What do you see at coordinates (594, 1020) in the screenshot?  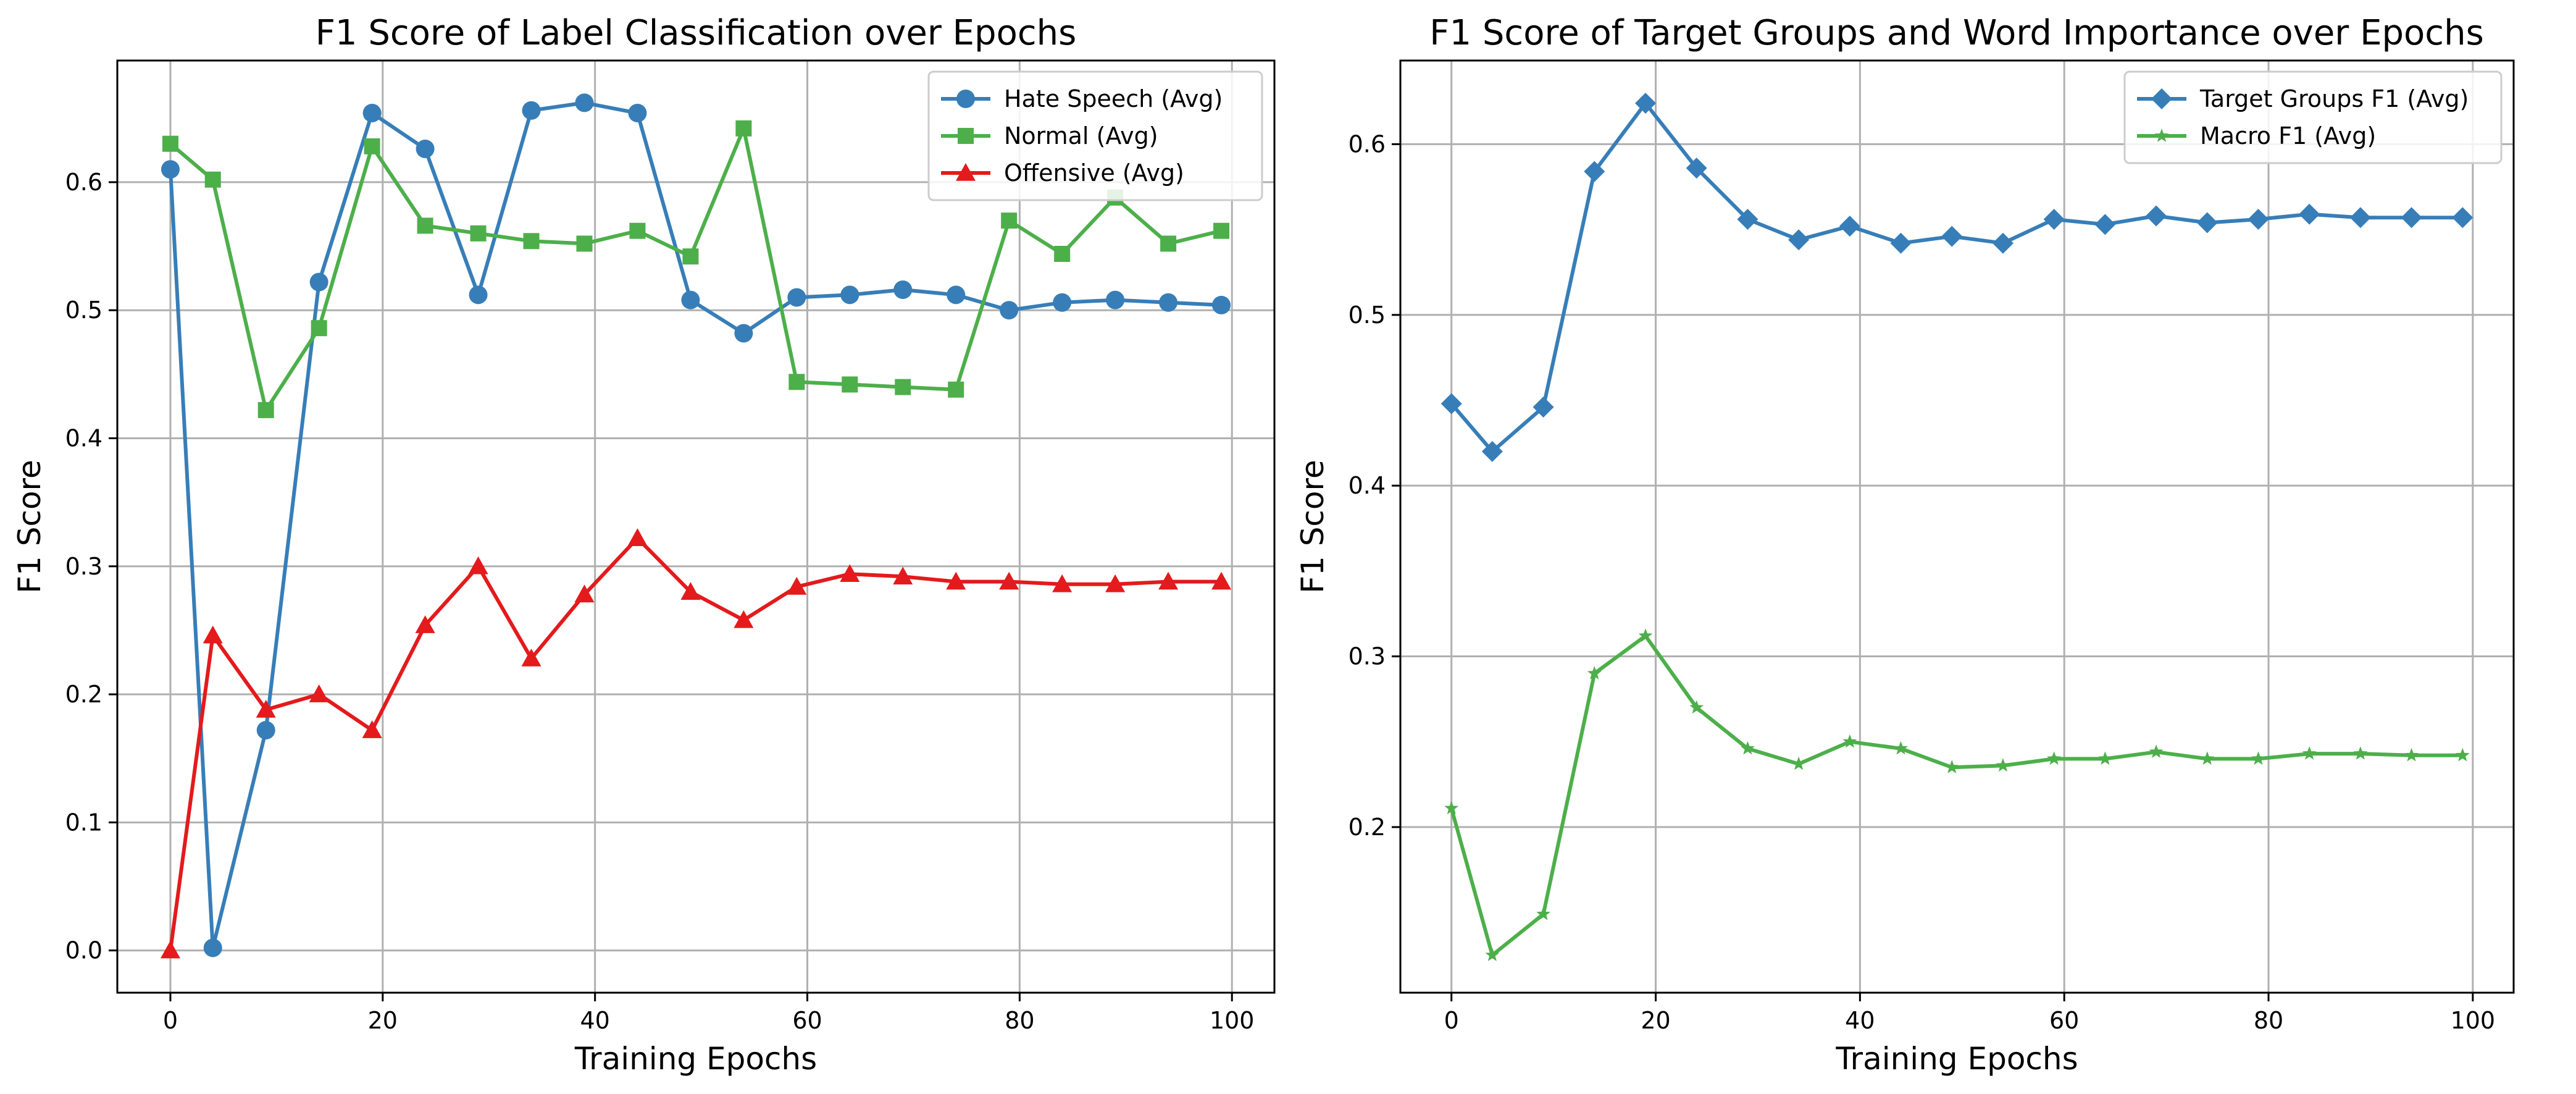 I see `x-tick-label: 40` at bounding box center [594, 1020].